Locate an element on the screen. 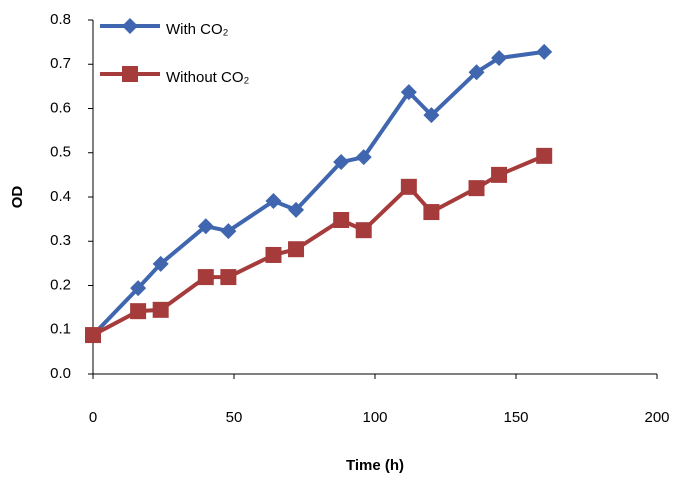 Image resolution: width=679 pixels, height=480 pixels. y-tick-label: 0.0 is located at coordinates (60, 373).